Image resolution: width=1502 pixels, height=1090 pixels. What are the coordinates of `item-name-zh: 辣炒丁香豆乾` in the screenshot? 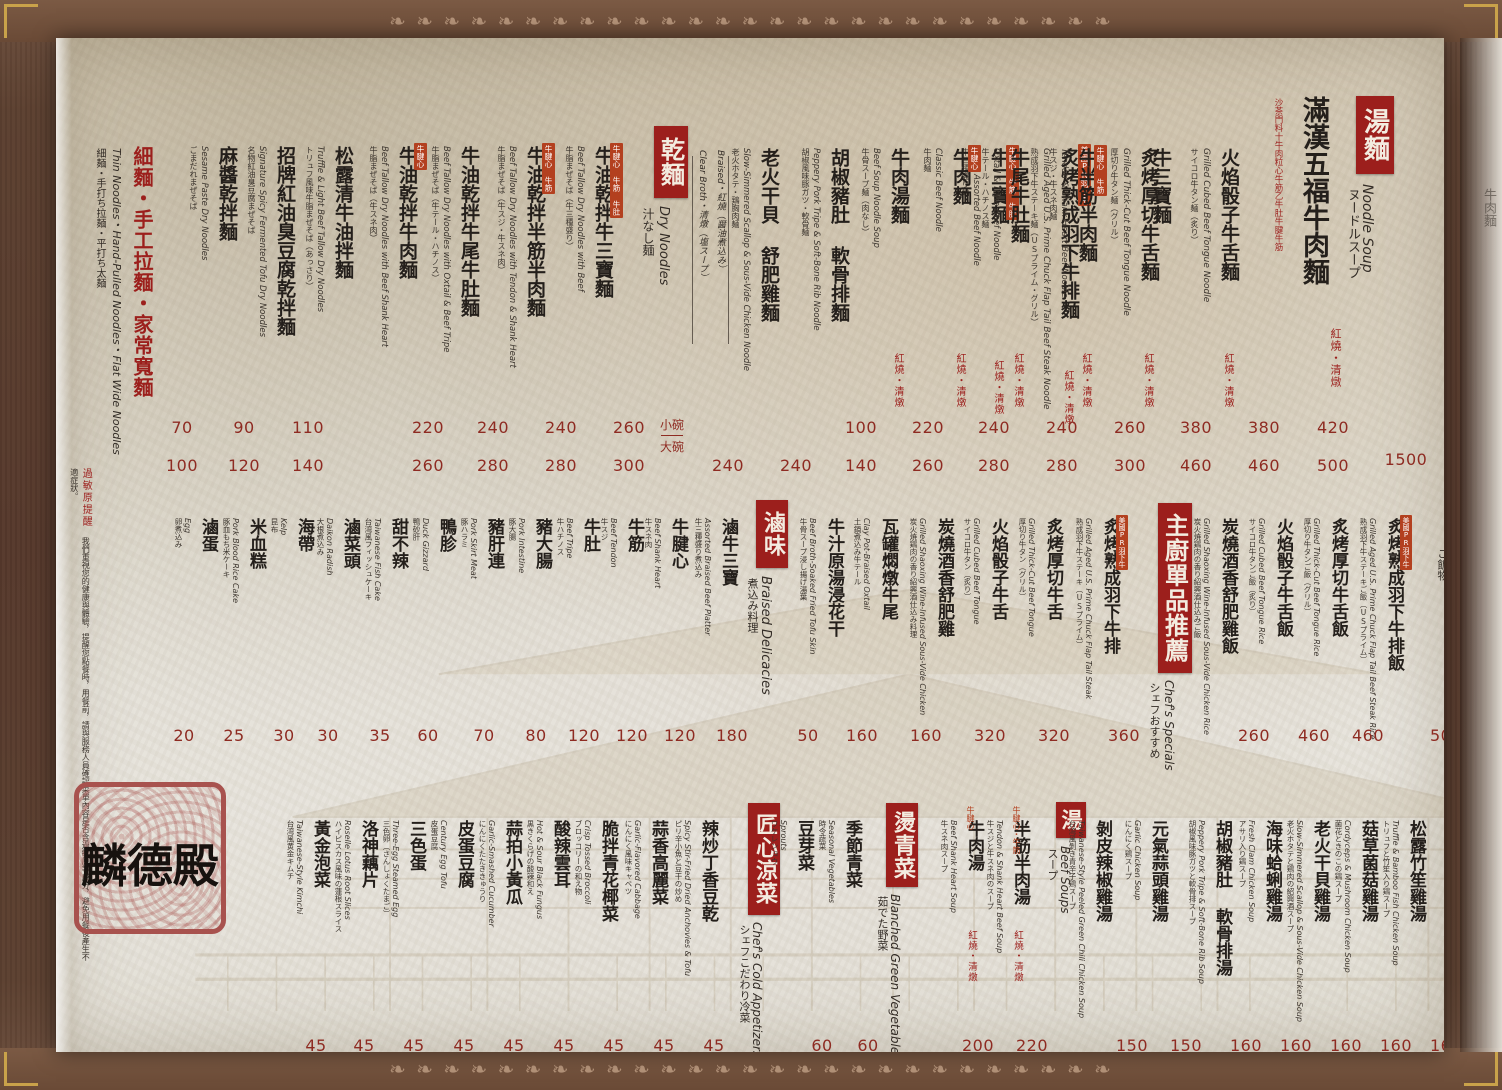 It's located at (708, 871).